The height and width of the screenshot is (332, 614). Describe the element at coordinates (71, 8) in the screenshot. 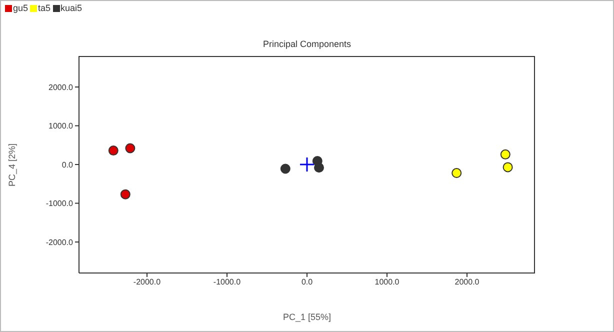

I see `legend-label: kuai5` at that location.